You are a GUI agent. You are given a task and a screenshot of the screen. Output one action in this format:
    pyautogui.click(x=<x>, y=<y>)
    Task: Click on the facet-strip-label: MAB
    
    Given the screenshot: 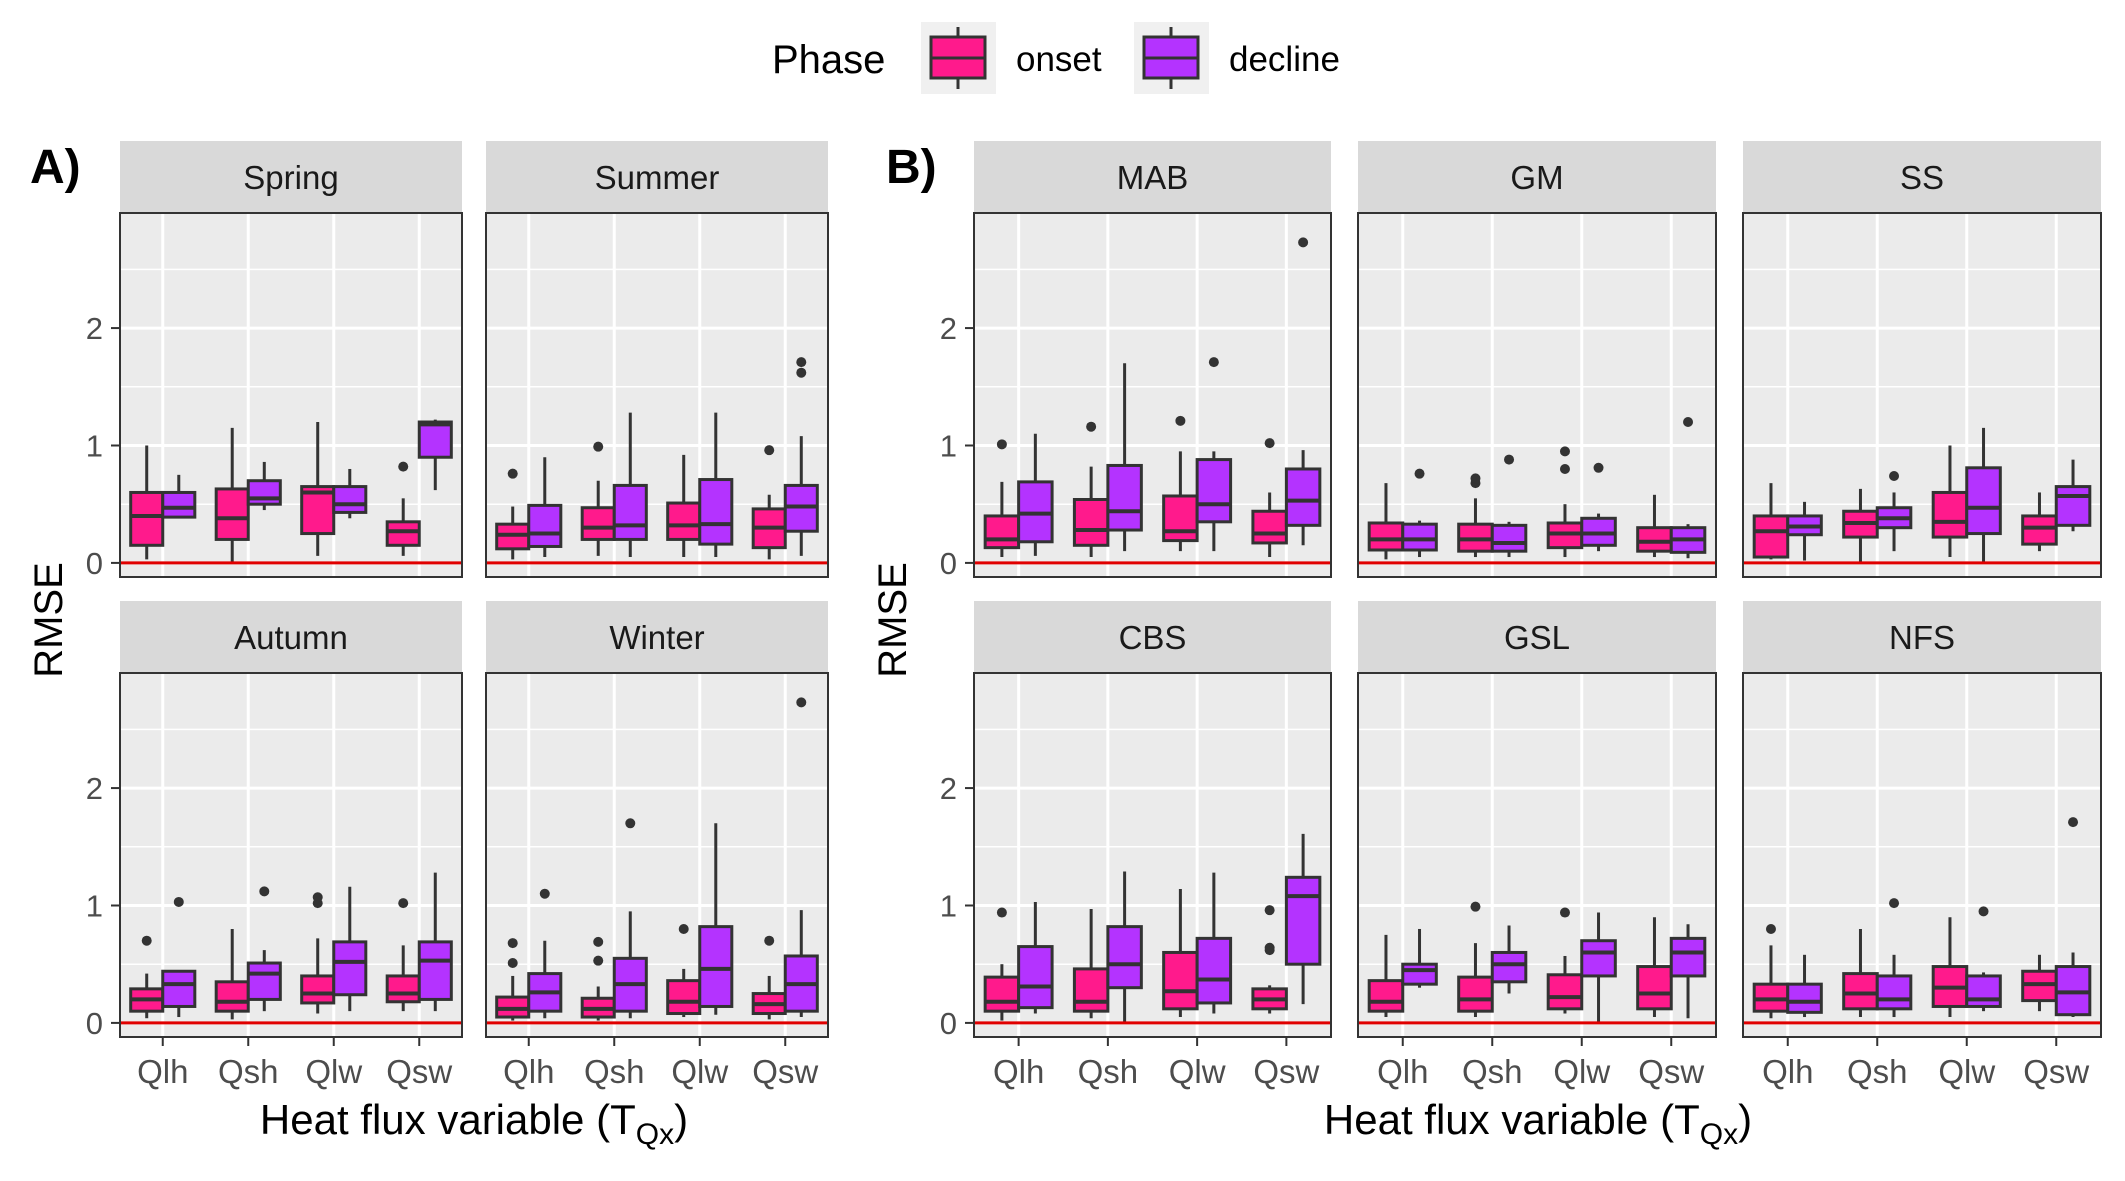 What is the action you would take?
    pyautogui.click(x=1153, y=177)
    